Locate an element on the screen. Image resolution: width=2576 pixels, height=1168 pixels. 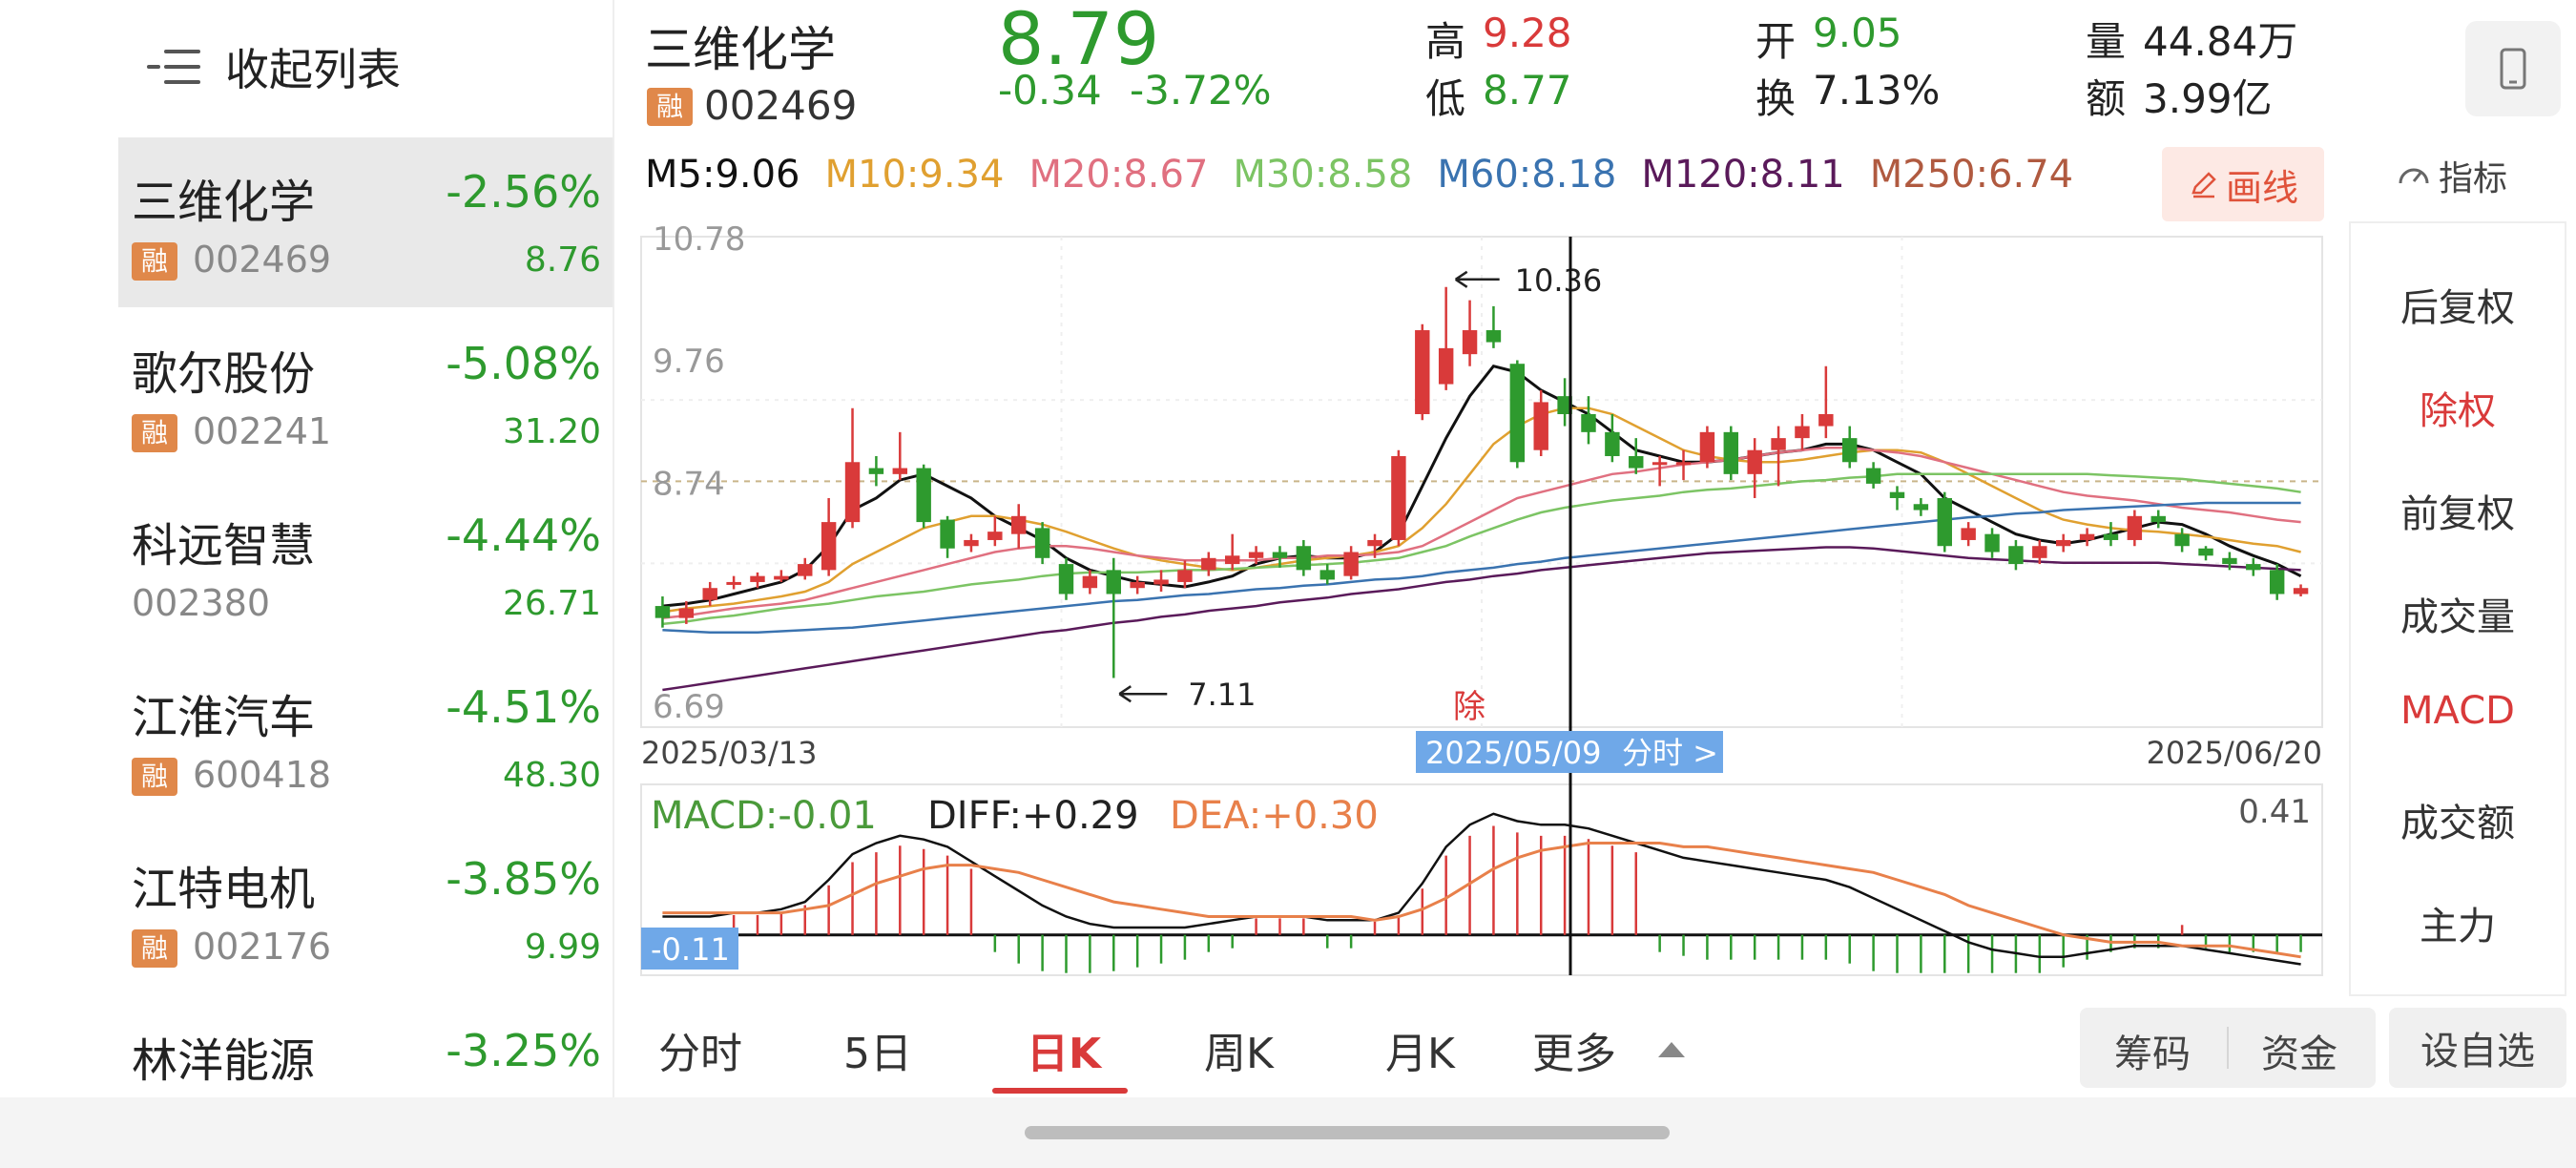
indicator-option: 成交额 is located at coordinates (2457, 824).